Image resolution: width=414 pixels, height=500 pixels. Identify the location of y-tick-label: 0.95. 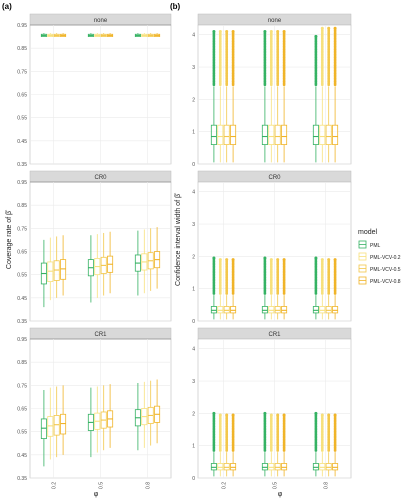
(22, 26).